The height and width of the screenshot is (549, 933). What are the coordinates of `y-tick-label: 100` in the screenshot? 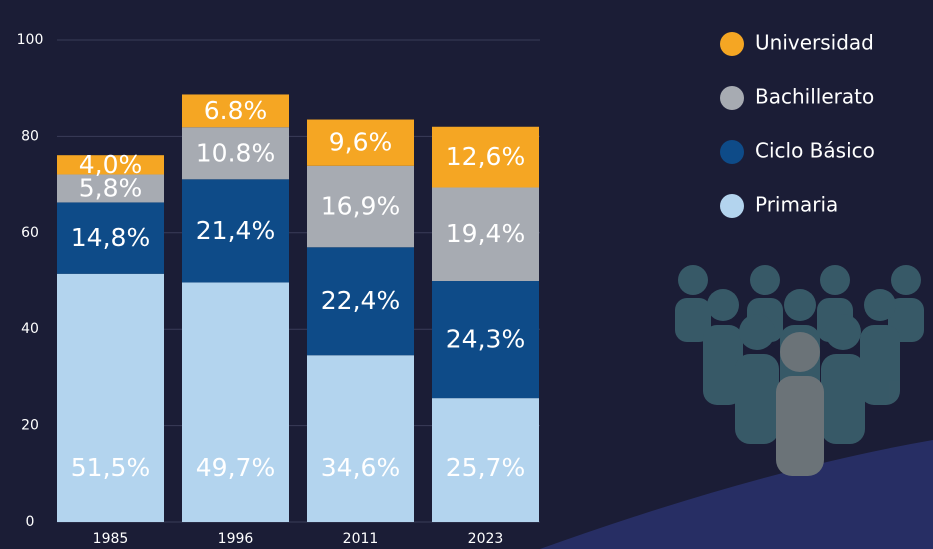 It's located at (30, 40).